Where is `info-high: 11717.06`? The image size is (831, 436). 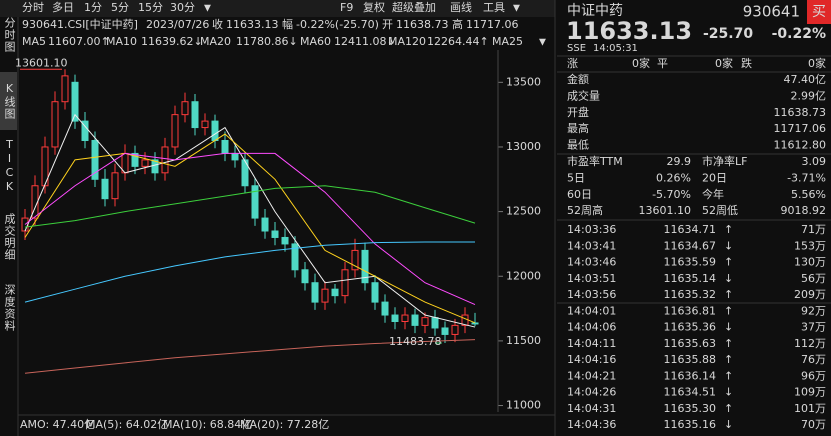
info-high: 11717.06 is located at coordinates (492, 24).